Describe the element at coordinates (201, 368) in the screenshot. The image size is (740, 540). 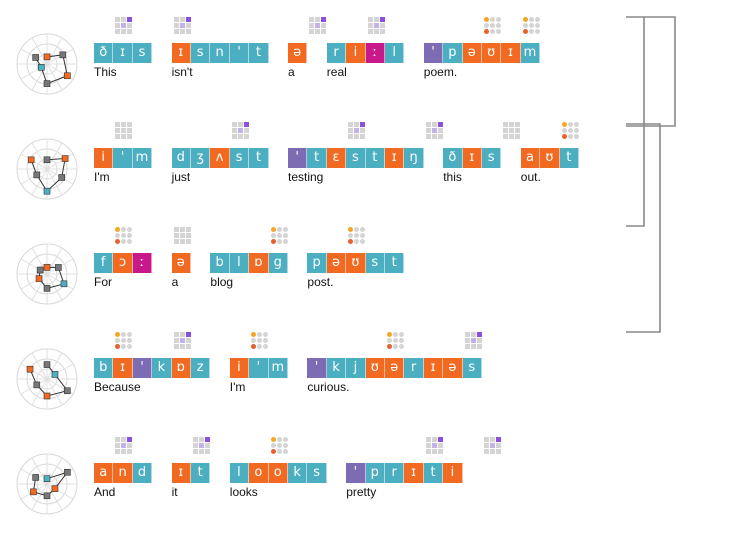
I see `phoneme-cell: z` at that location.